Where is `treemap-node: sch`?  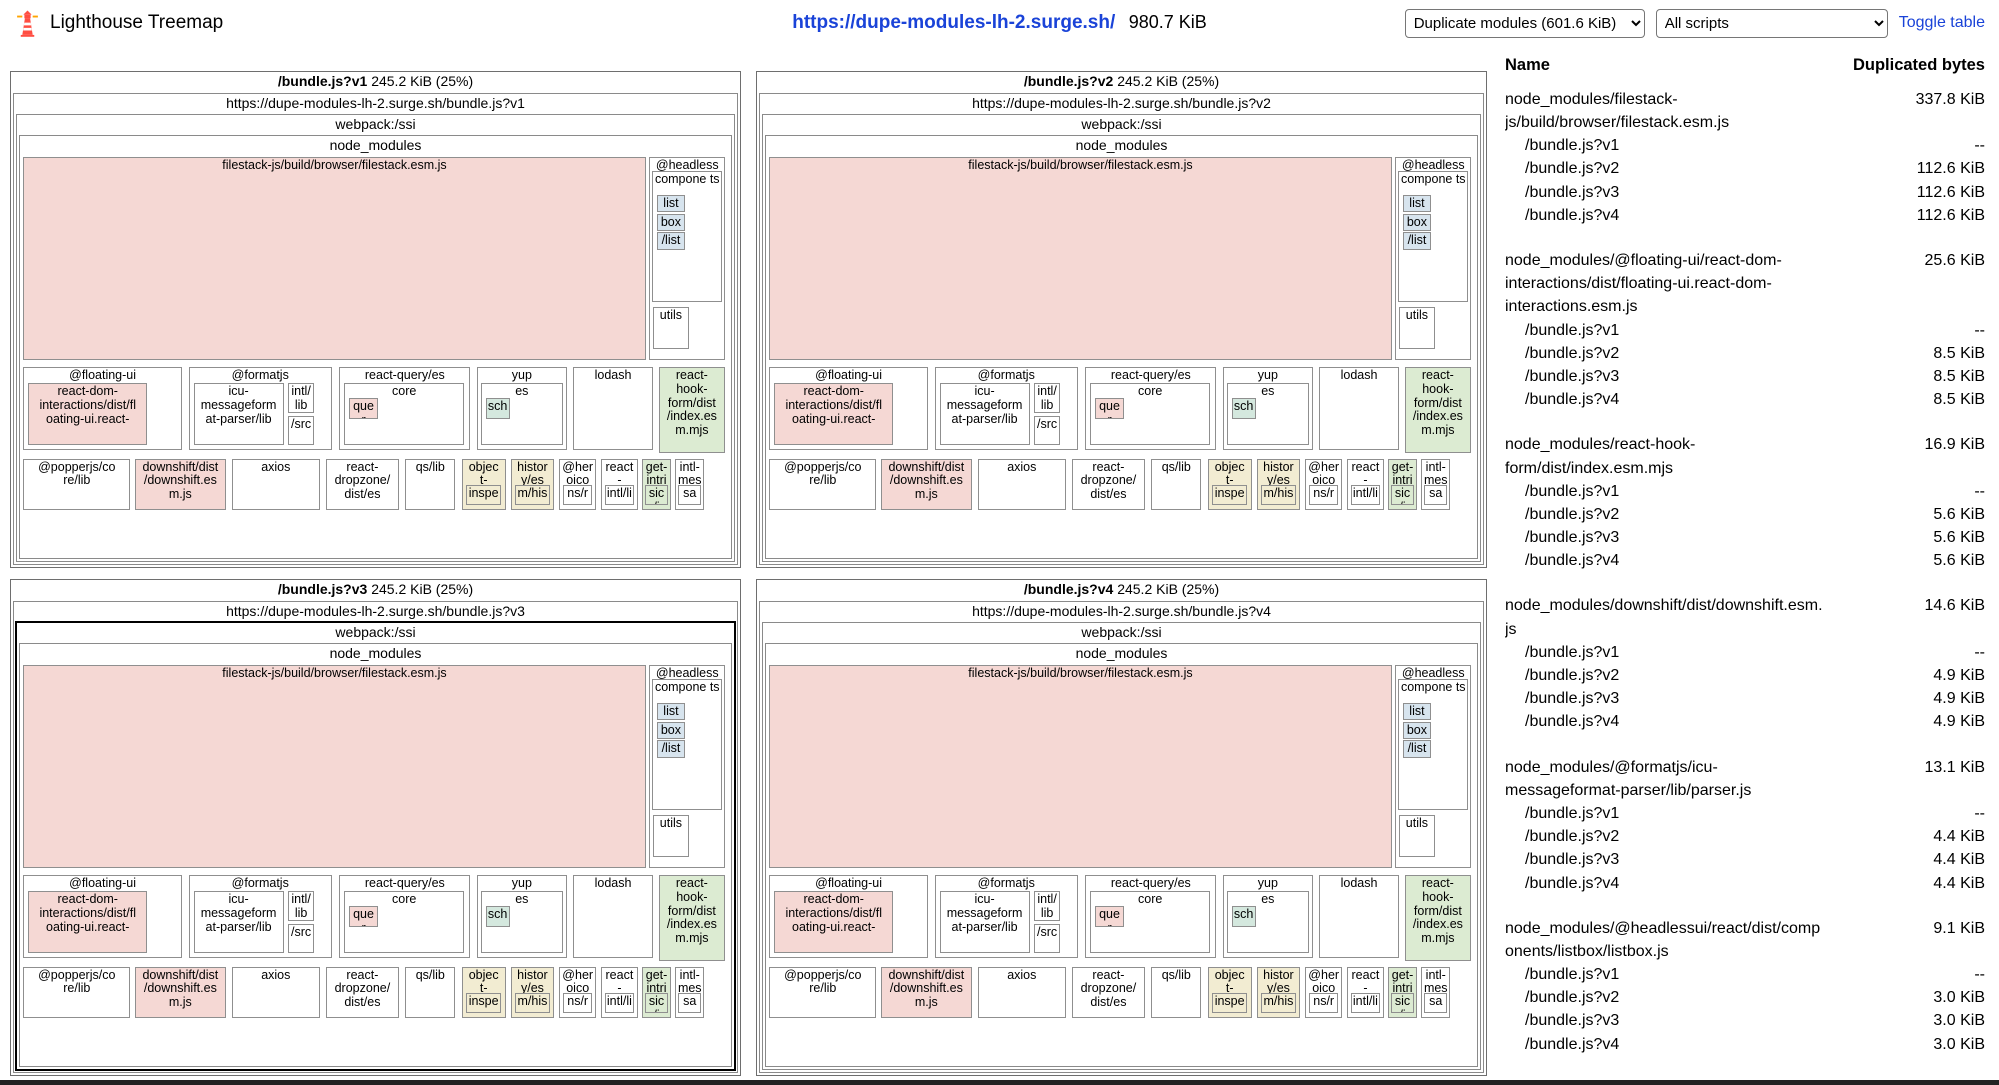
treemap-node: sch is located at coordinates (1243, 917).